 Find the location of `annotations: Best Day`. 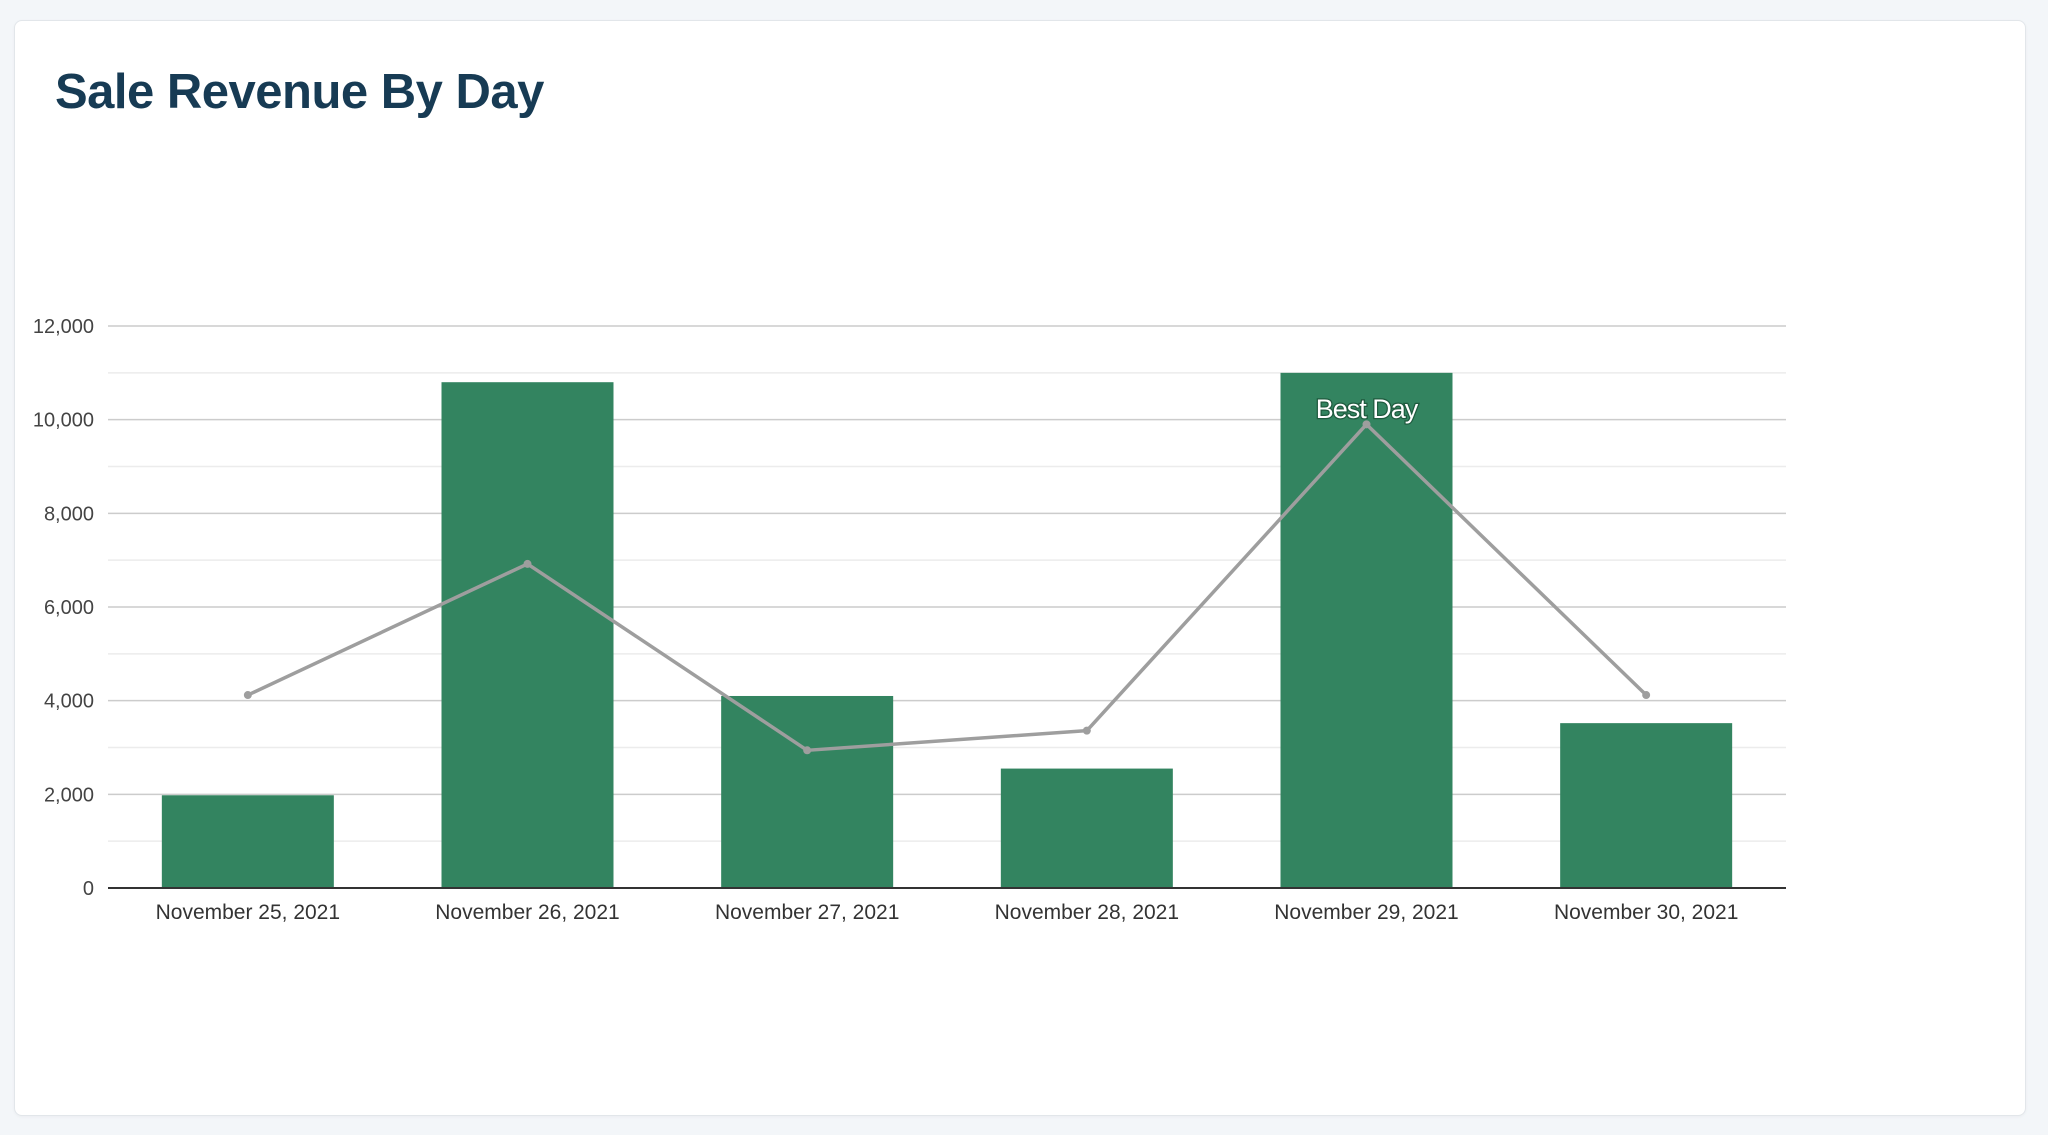

annotations: Best Day is located at coordinates (1367, 409).